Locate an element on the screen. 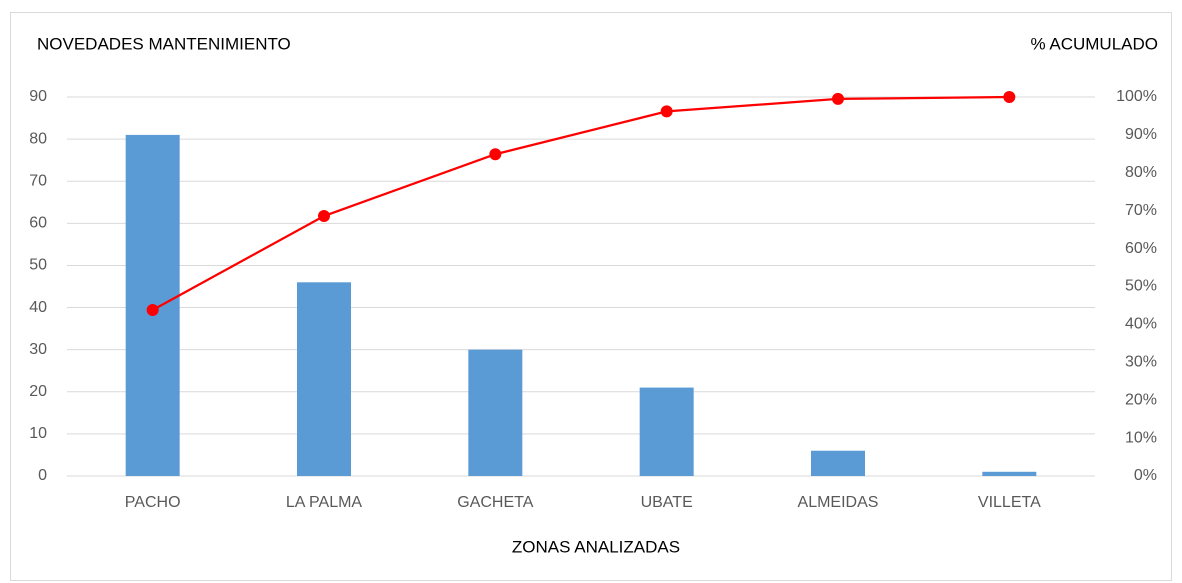 The image size is (1182, 583). x-tick-label: VILLETA is located at coordinates (1009, 502).